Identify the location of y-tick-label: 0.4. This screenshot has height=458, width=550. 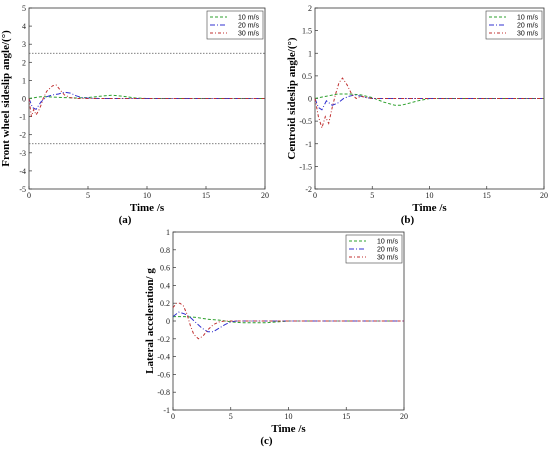
(165, 285).